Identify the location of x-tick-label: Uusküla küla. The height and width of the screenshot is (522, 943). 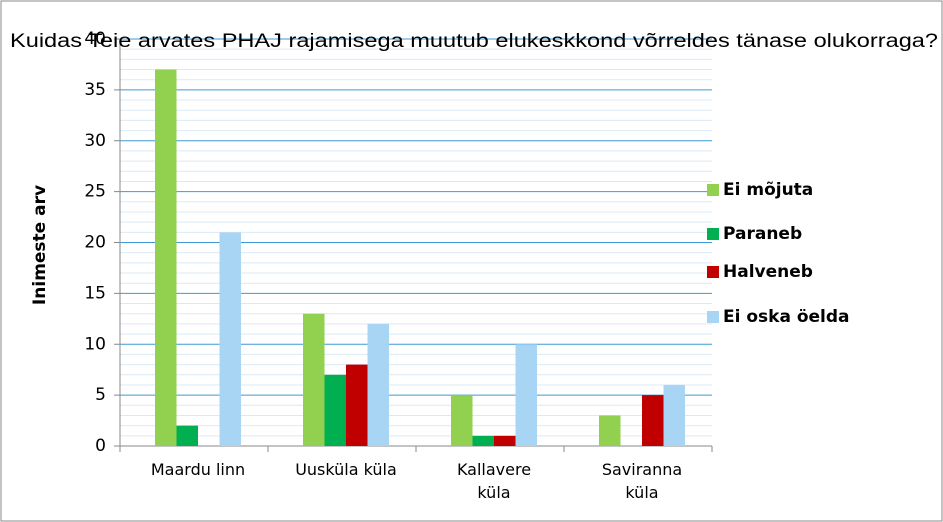
(346, 469).